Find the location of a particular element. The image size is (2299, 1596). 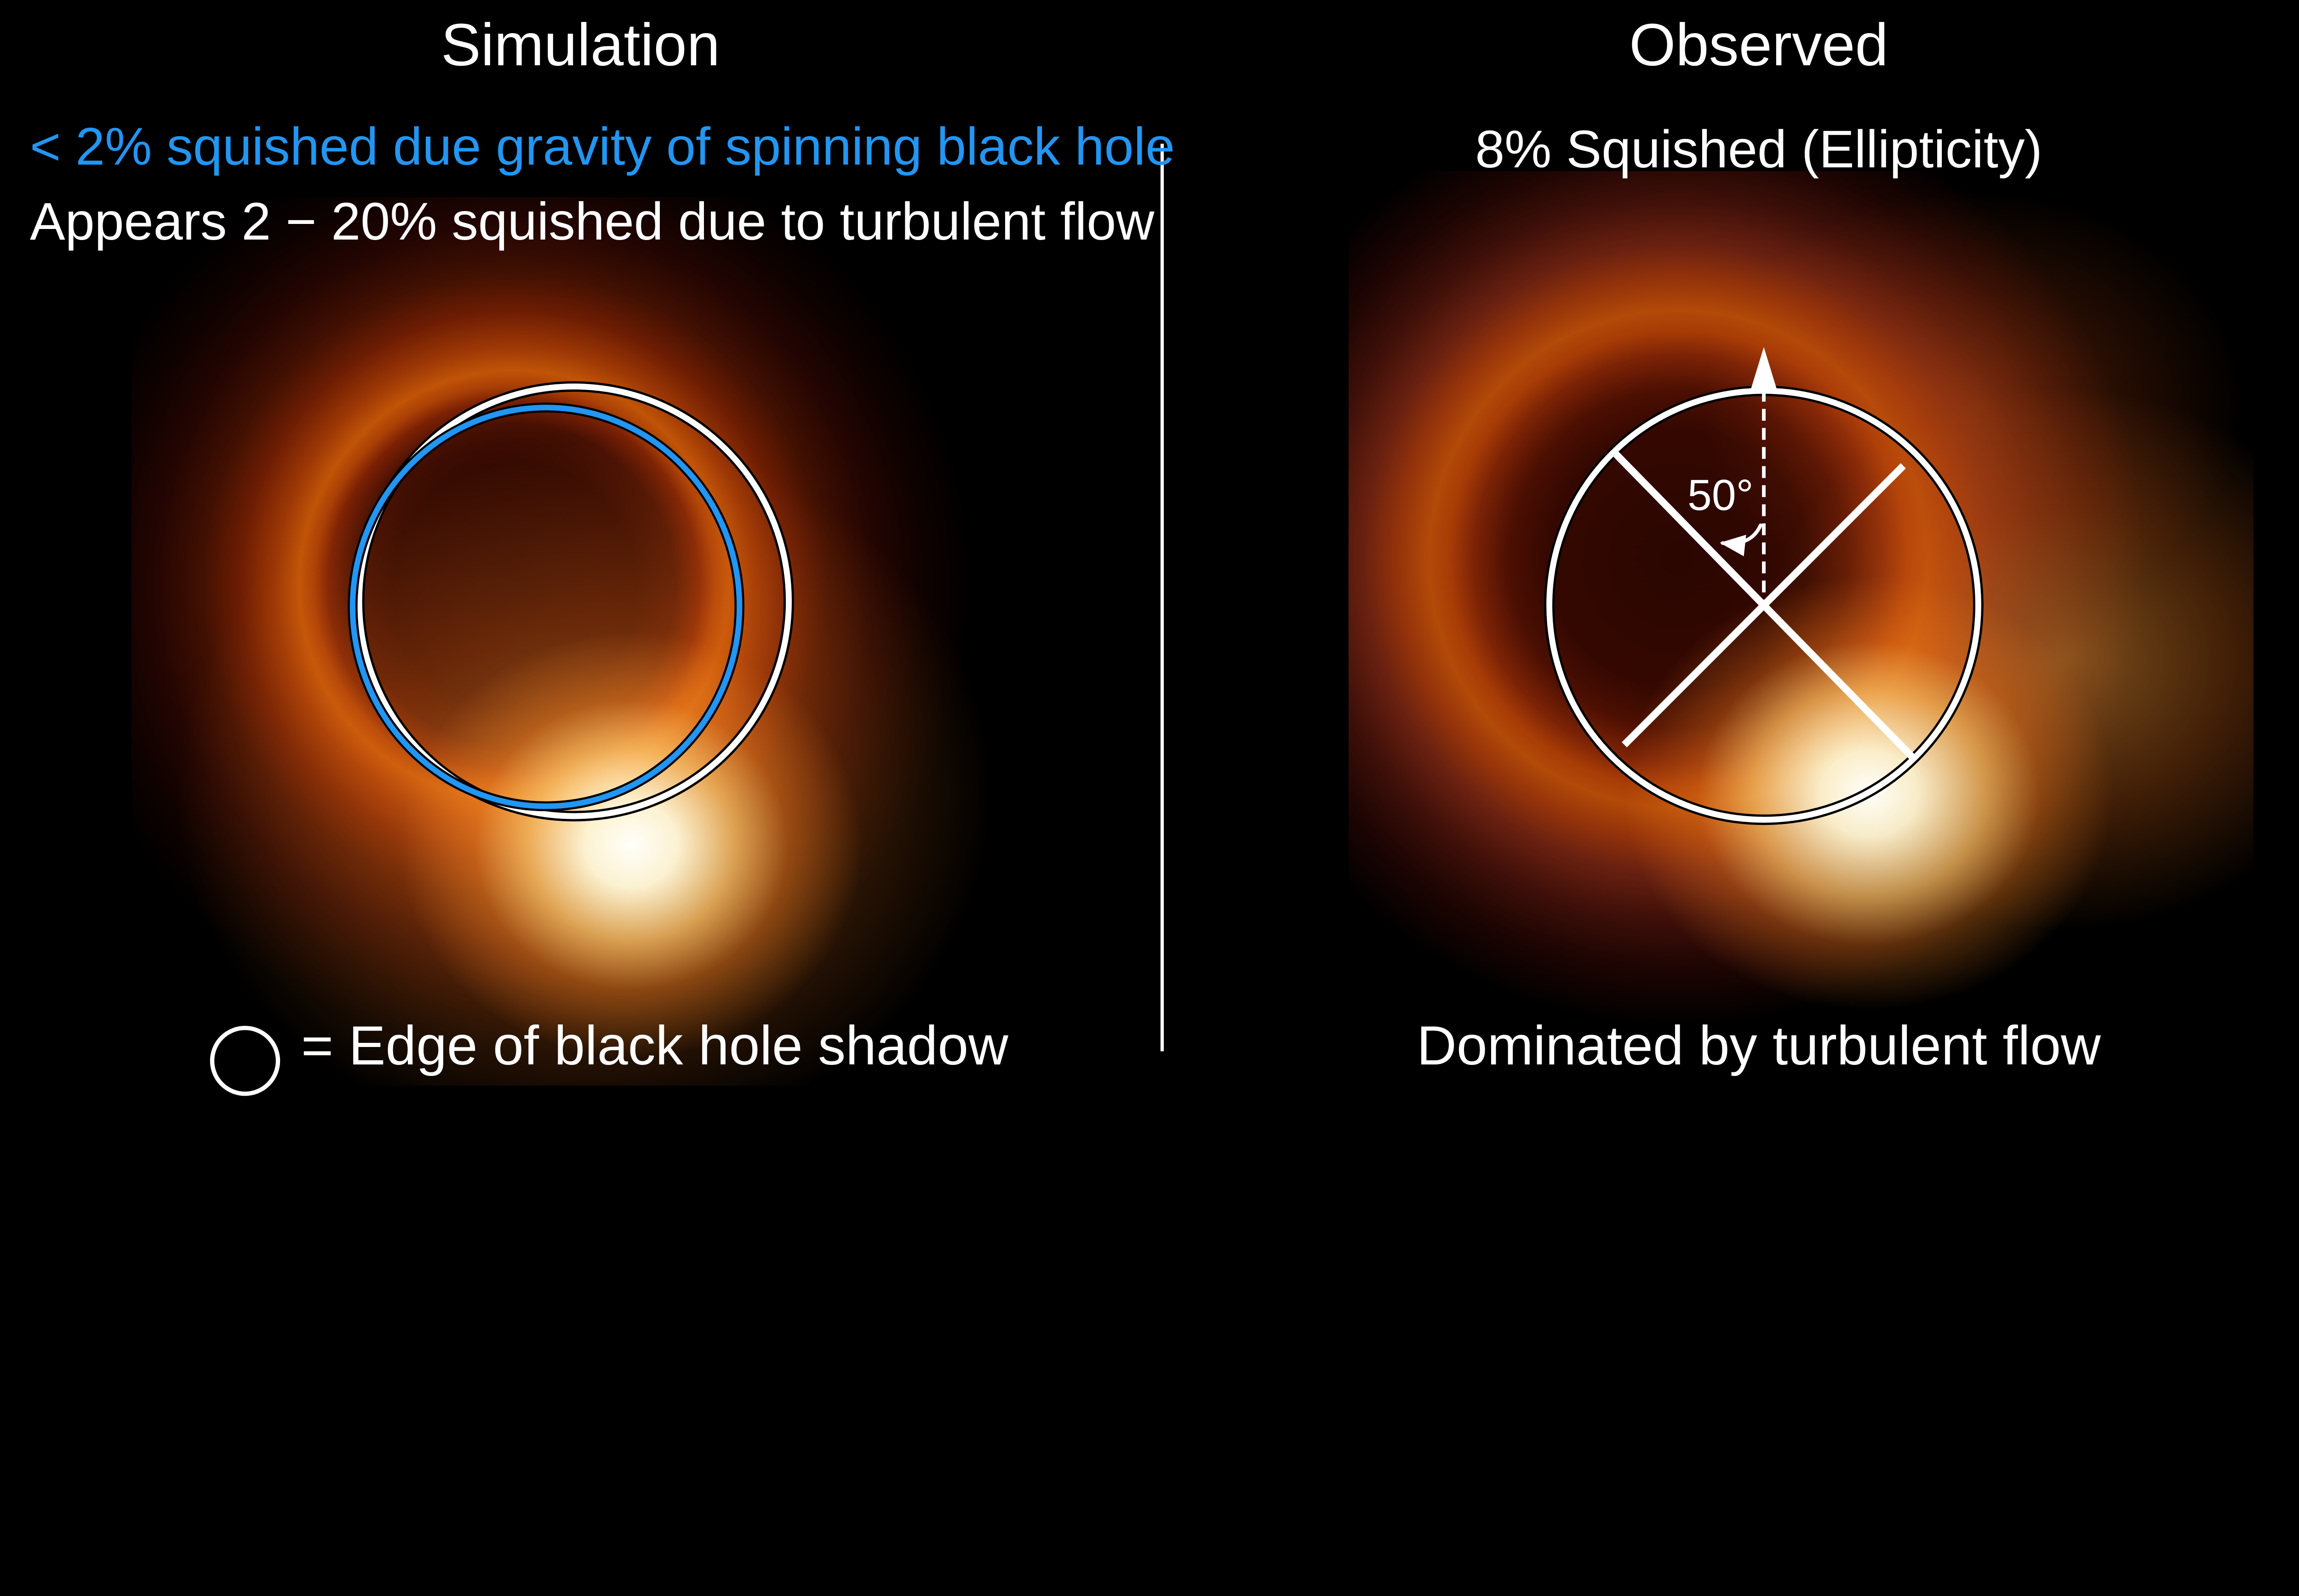

shadow-edge-circle-left-stroke is located at coordinates (574, 601).